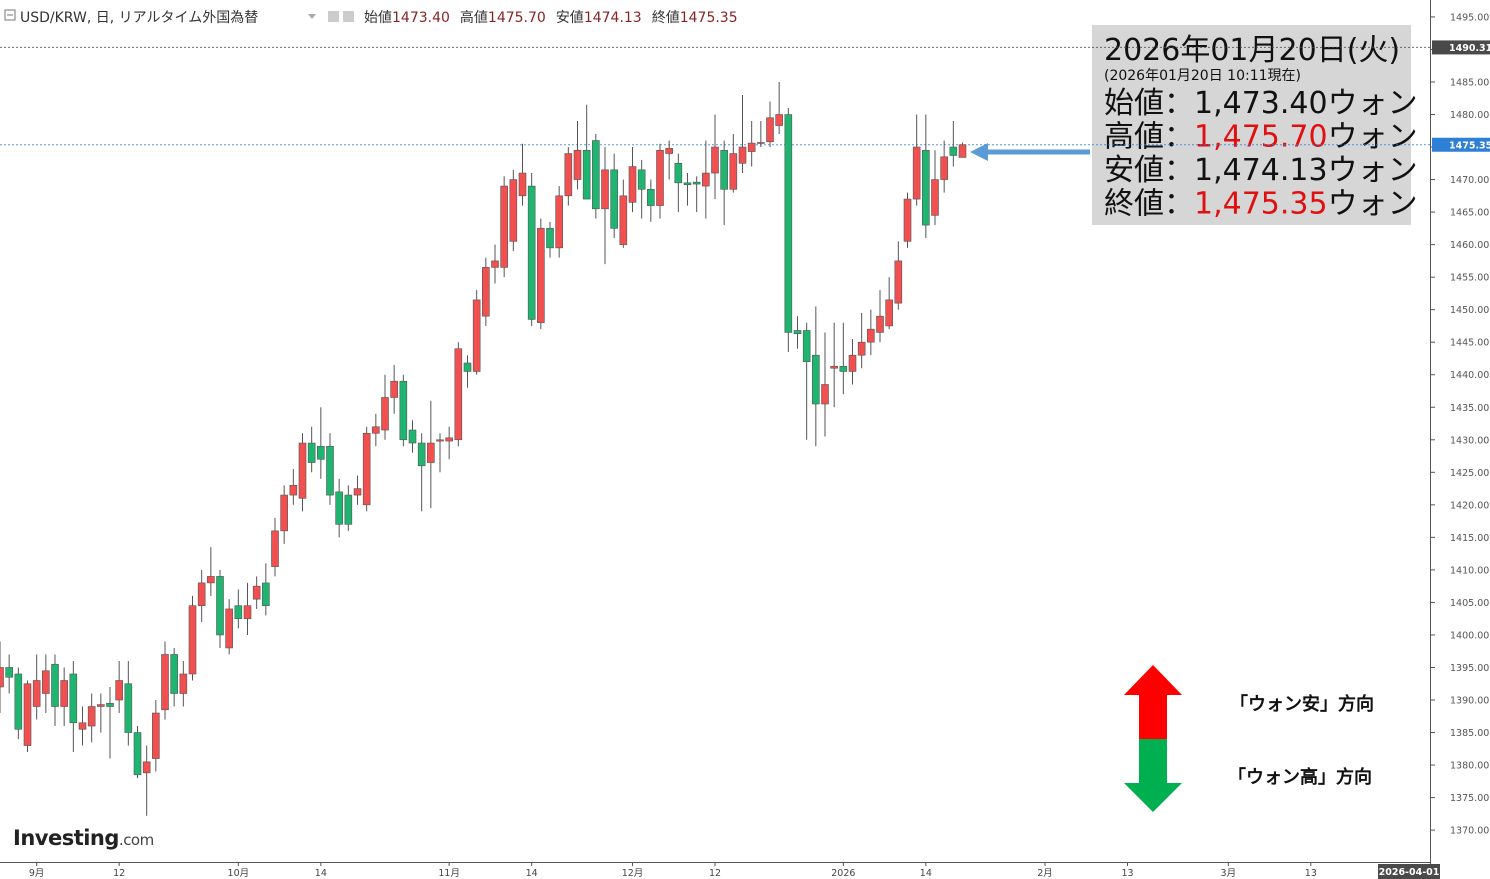  I want to click on annotation-row: 高値：1,475.70ウォン, so click(1261, 137).